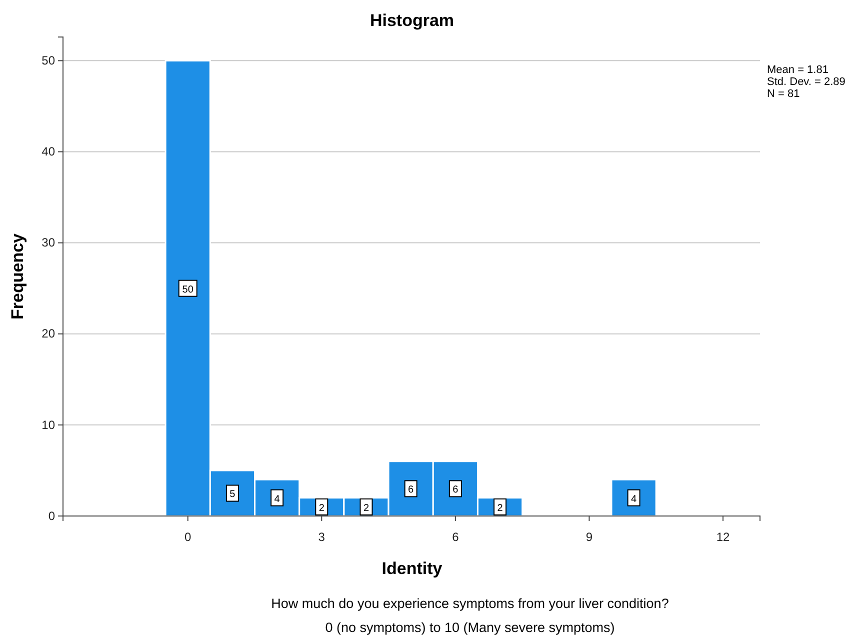 The height and width of the screenshot is (635, 864). Describe the element at coordinates (412, 20) in the screenshot. I see `chart-title: Histogram` at that location.